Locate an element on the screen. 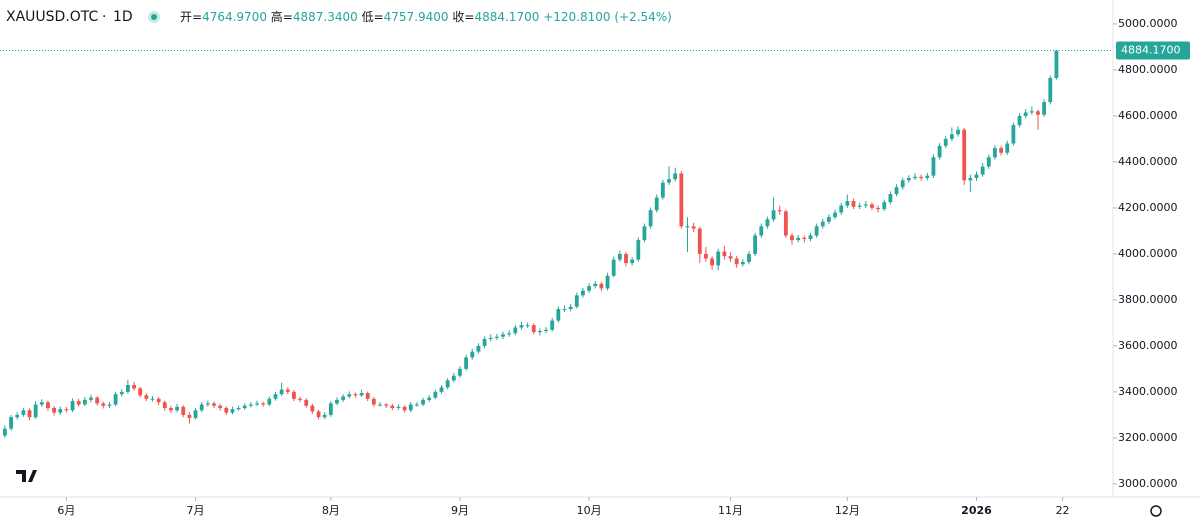  y-tick-label: 4200.0000 is located at coordinates (1148, 207).